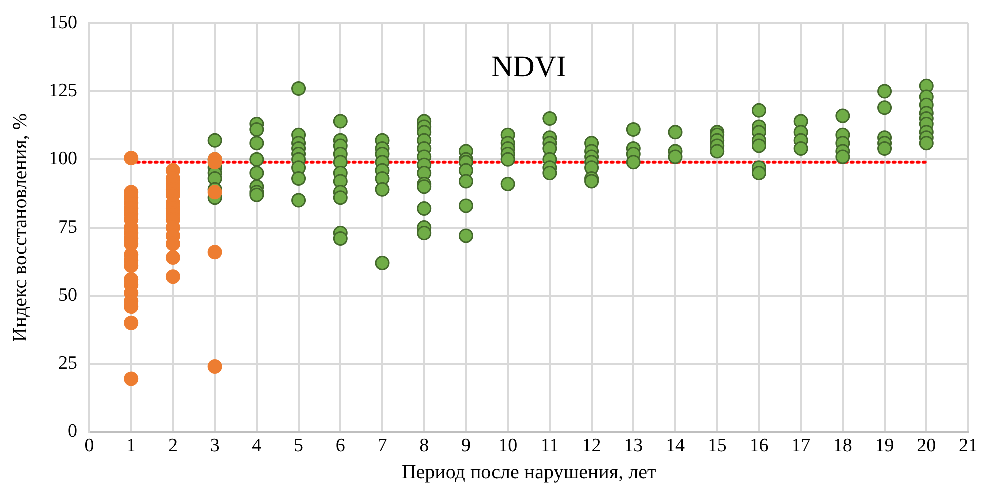 This screenshot has height=489, width=981. I want to click on x-tick-label: 14, so click(676, 446).